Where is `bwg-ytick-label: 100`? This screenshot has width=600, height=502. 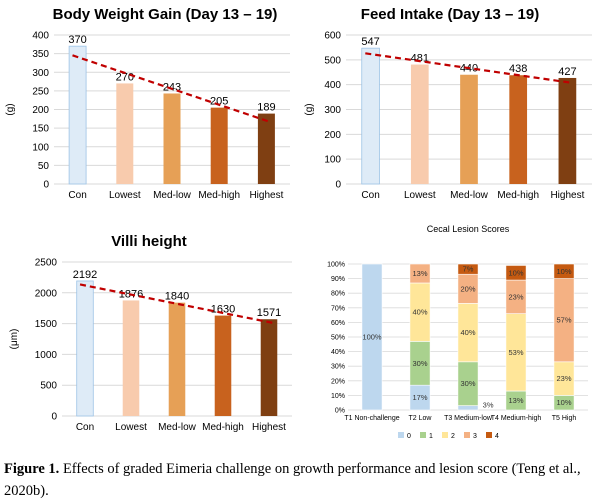 bwg-ytick-label: 100 is located at coordinates (40, 147).